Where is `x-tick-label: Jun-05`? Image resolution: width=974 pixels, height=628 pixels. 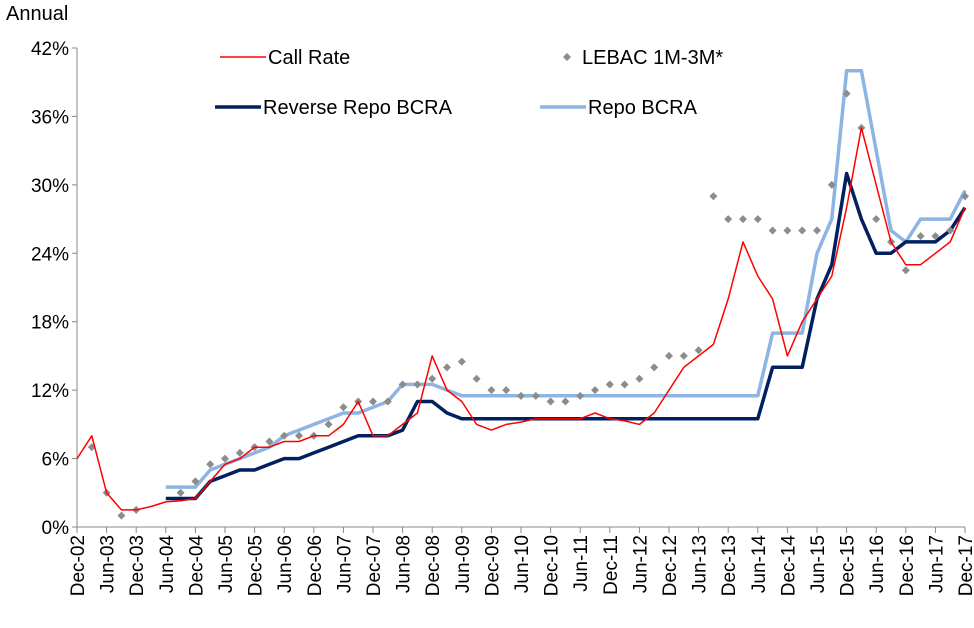
x-tick-label: Jun-05 is located at coordinates (226, 564).